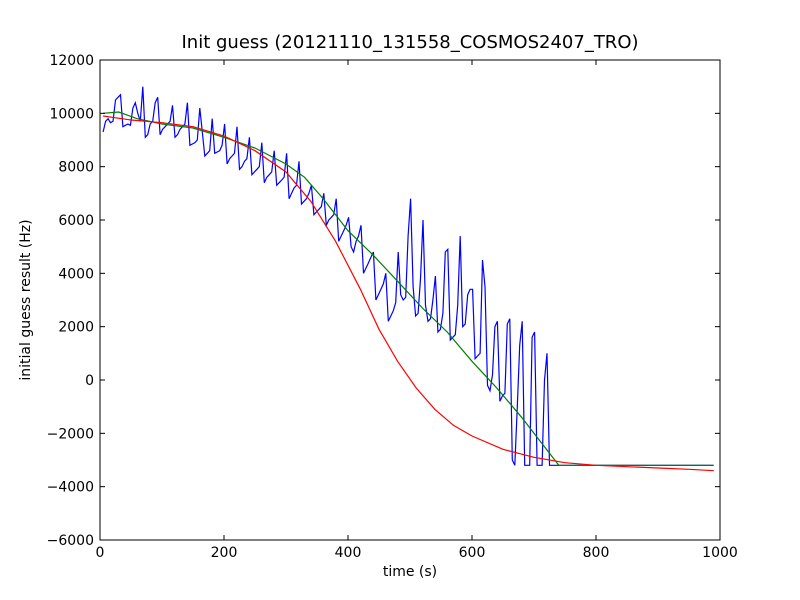  Describe the element at coordinates (76, 328) in the screenshot. I see `y-tick-label: 2000` at that location.